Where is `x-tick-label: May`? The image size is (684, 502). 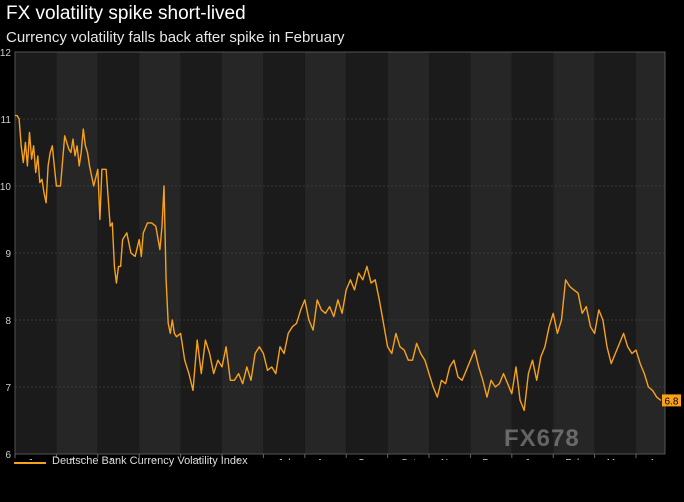
x-tick-label: May is located at coordinates (201, 459).